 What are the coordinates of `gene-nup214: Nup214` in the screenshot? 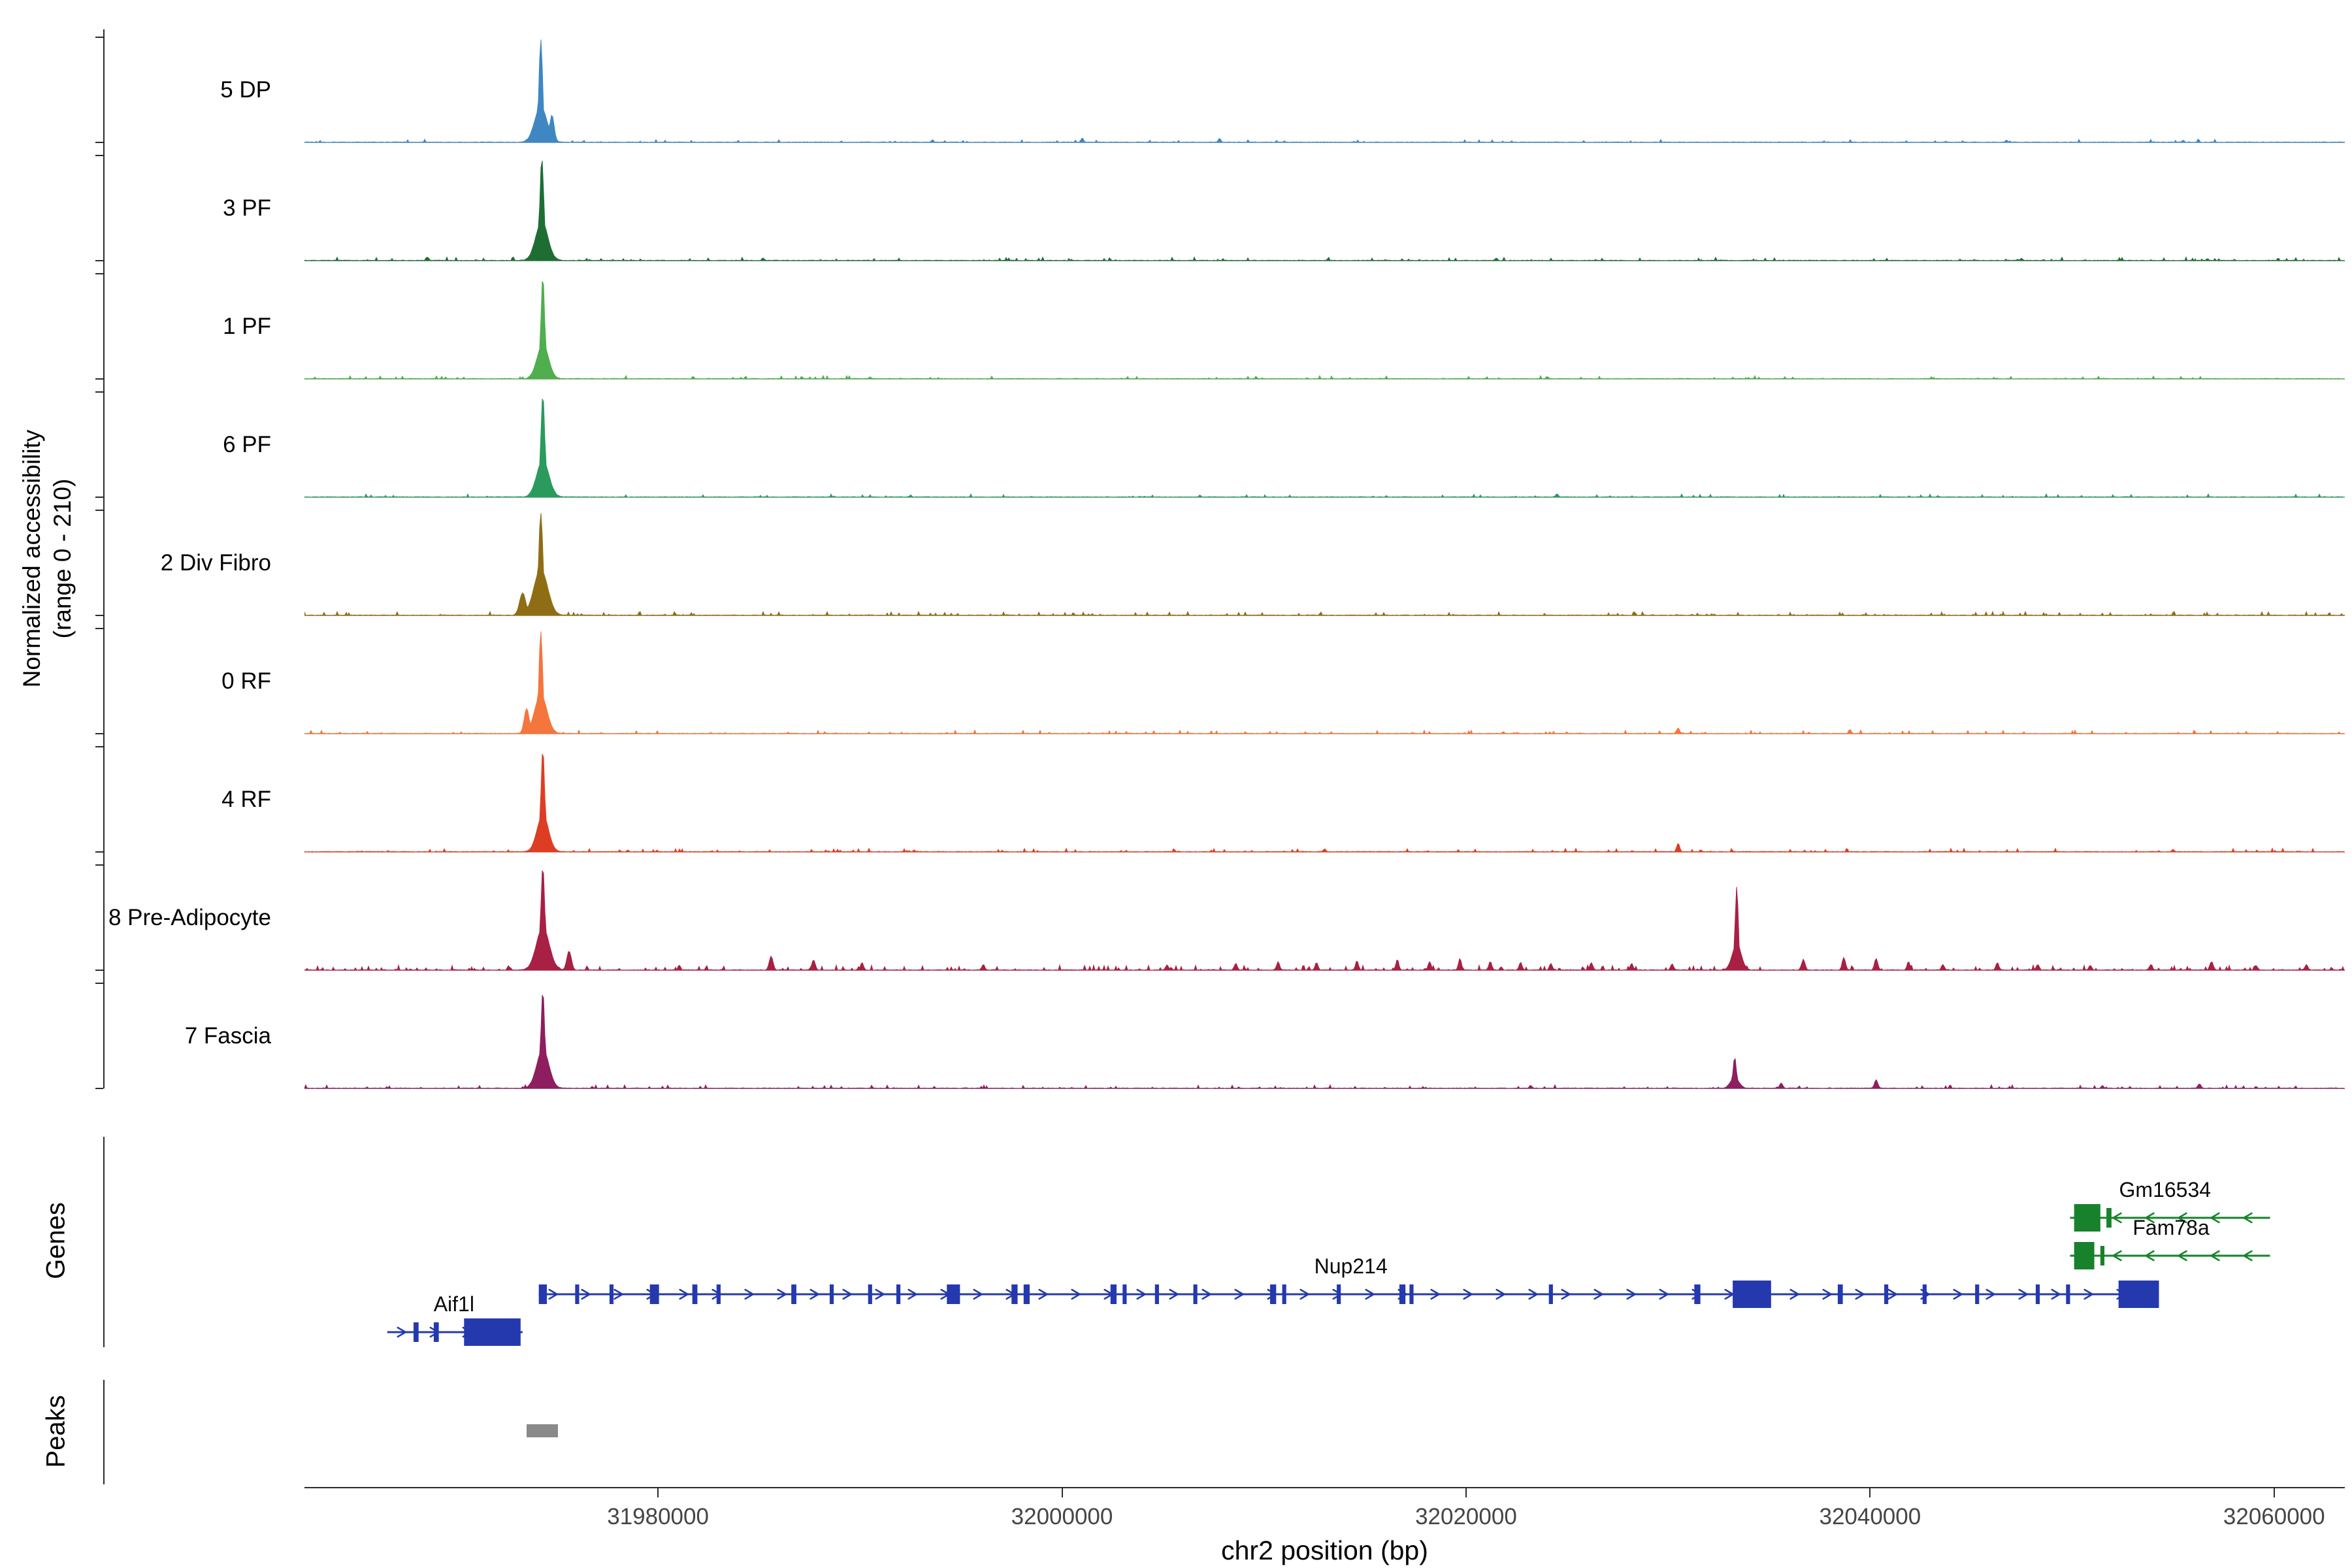 It's located at (1348, 1281).